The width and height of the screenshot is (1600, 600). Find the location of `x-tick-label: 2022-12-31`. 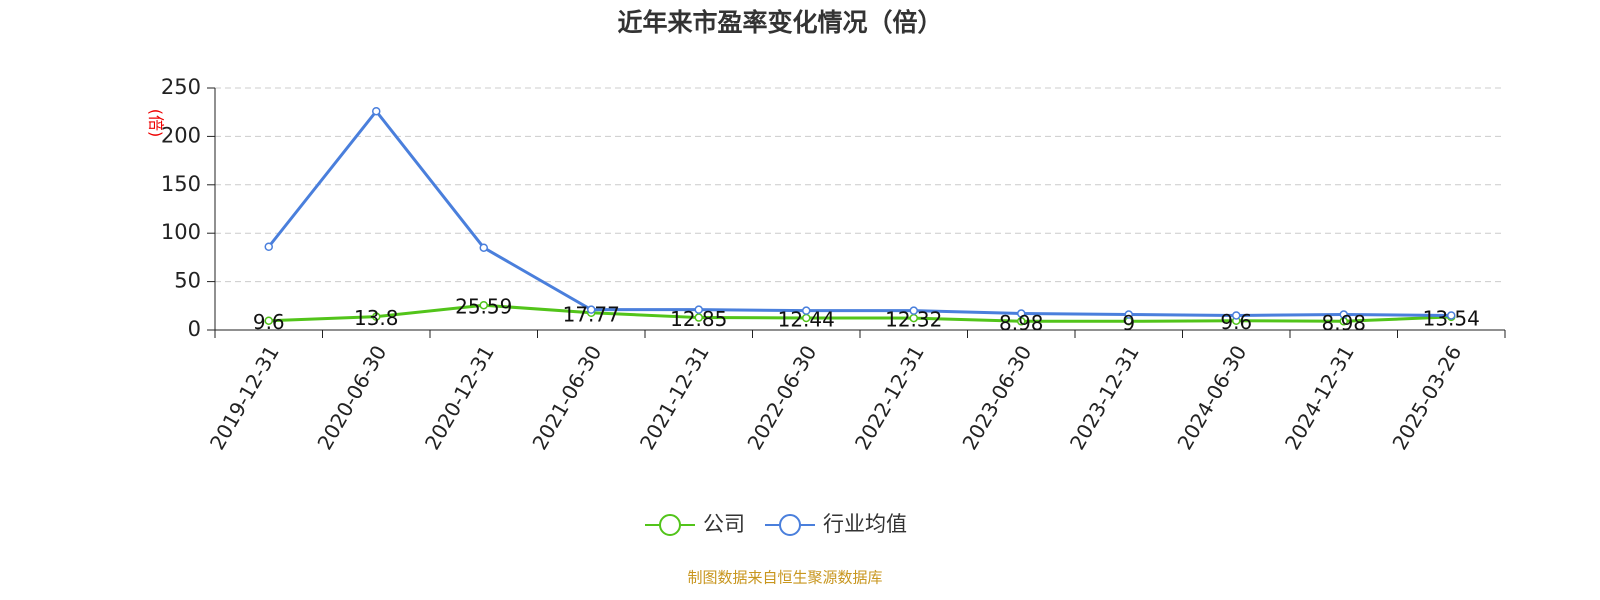

x-tick-label: 2022-12-31 is located at coordinates (889, 397).